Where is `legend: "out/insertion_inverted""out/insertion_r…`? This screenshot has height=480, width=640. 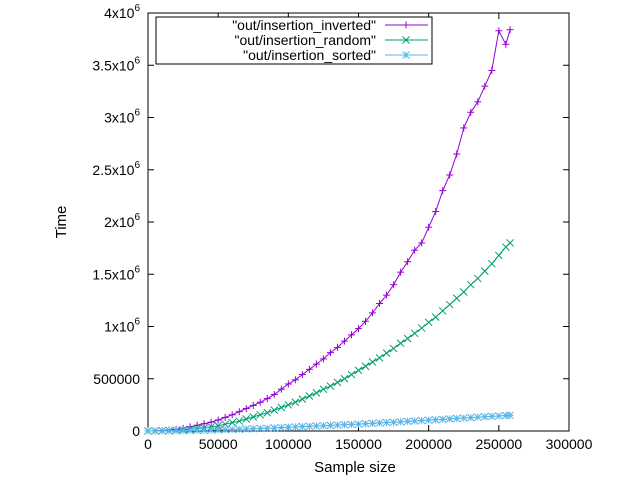
legend: "out/insertion_inverted""out/insertion_r… is located at coordinates (294, 40).